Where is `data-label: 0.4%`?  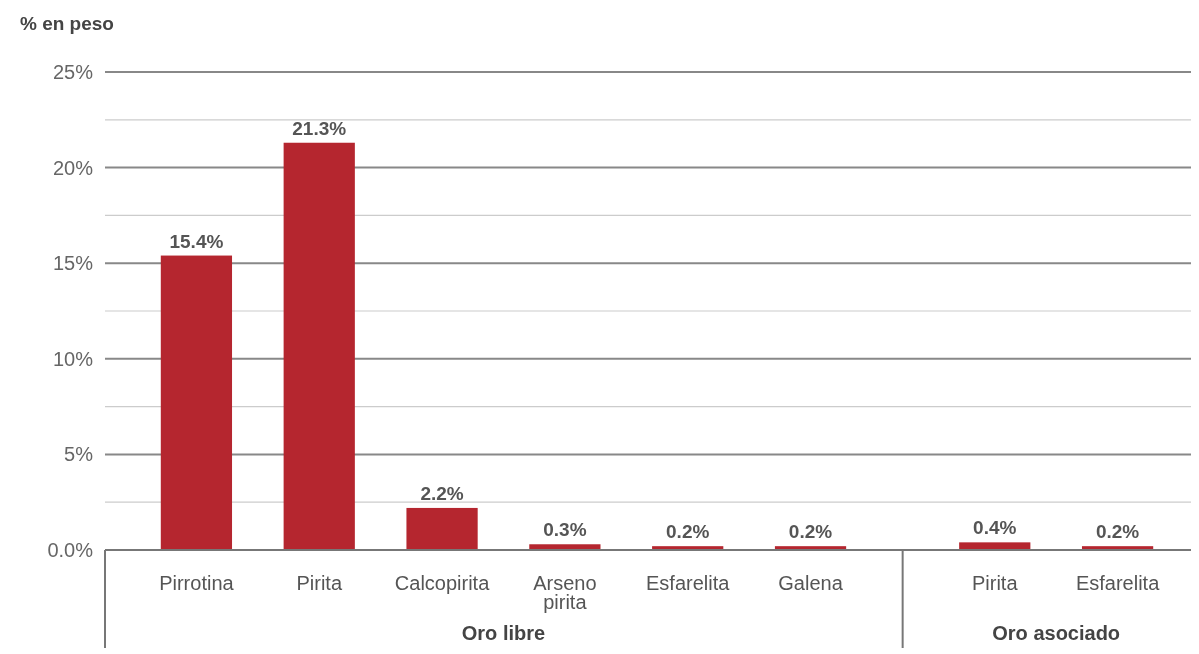
data-label: 0.4% is located at coordinates (995, 528).